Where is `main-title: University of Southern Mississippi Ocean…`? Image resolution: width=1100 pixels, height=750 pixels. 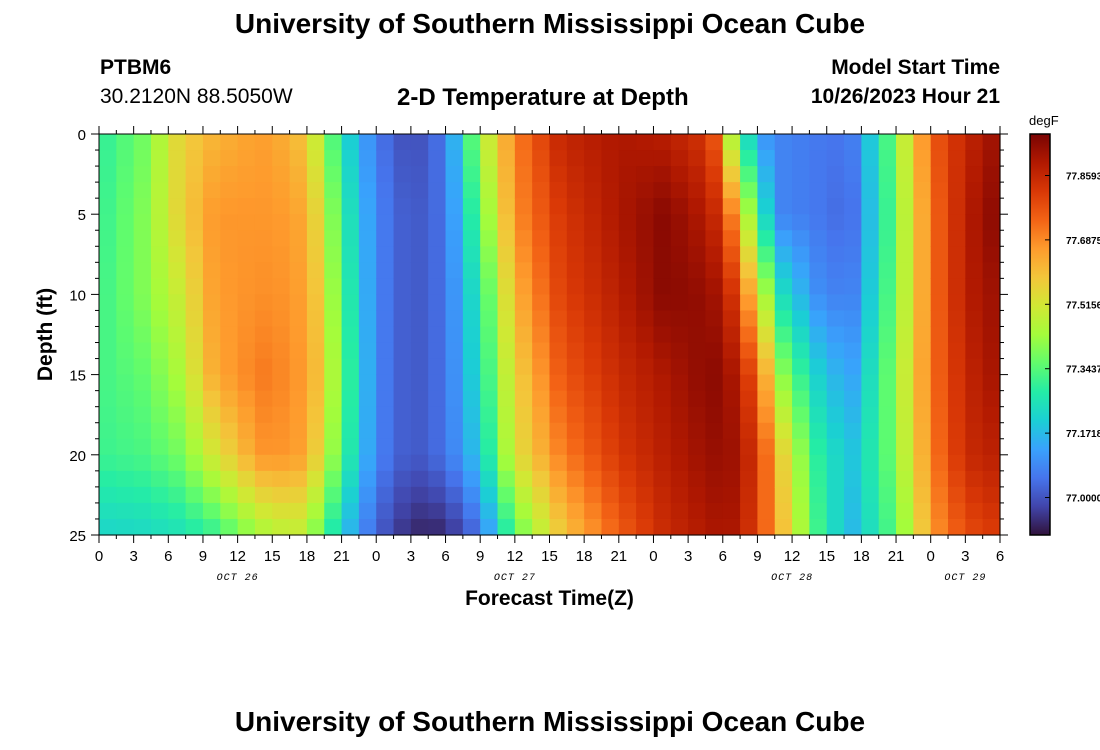
main-title: University of Southern Mississippi Ocean… is located at coordinates (550, 23).